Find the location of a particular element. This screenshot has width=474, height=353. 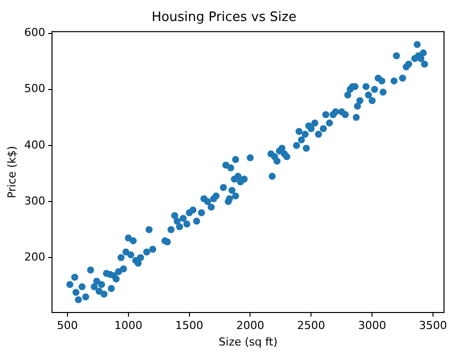

x-tick-label: 3000 is located at coordinates (372, 325).